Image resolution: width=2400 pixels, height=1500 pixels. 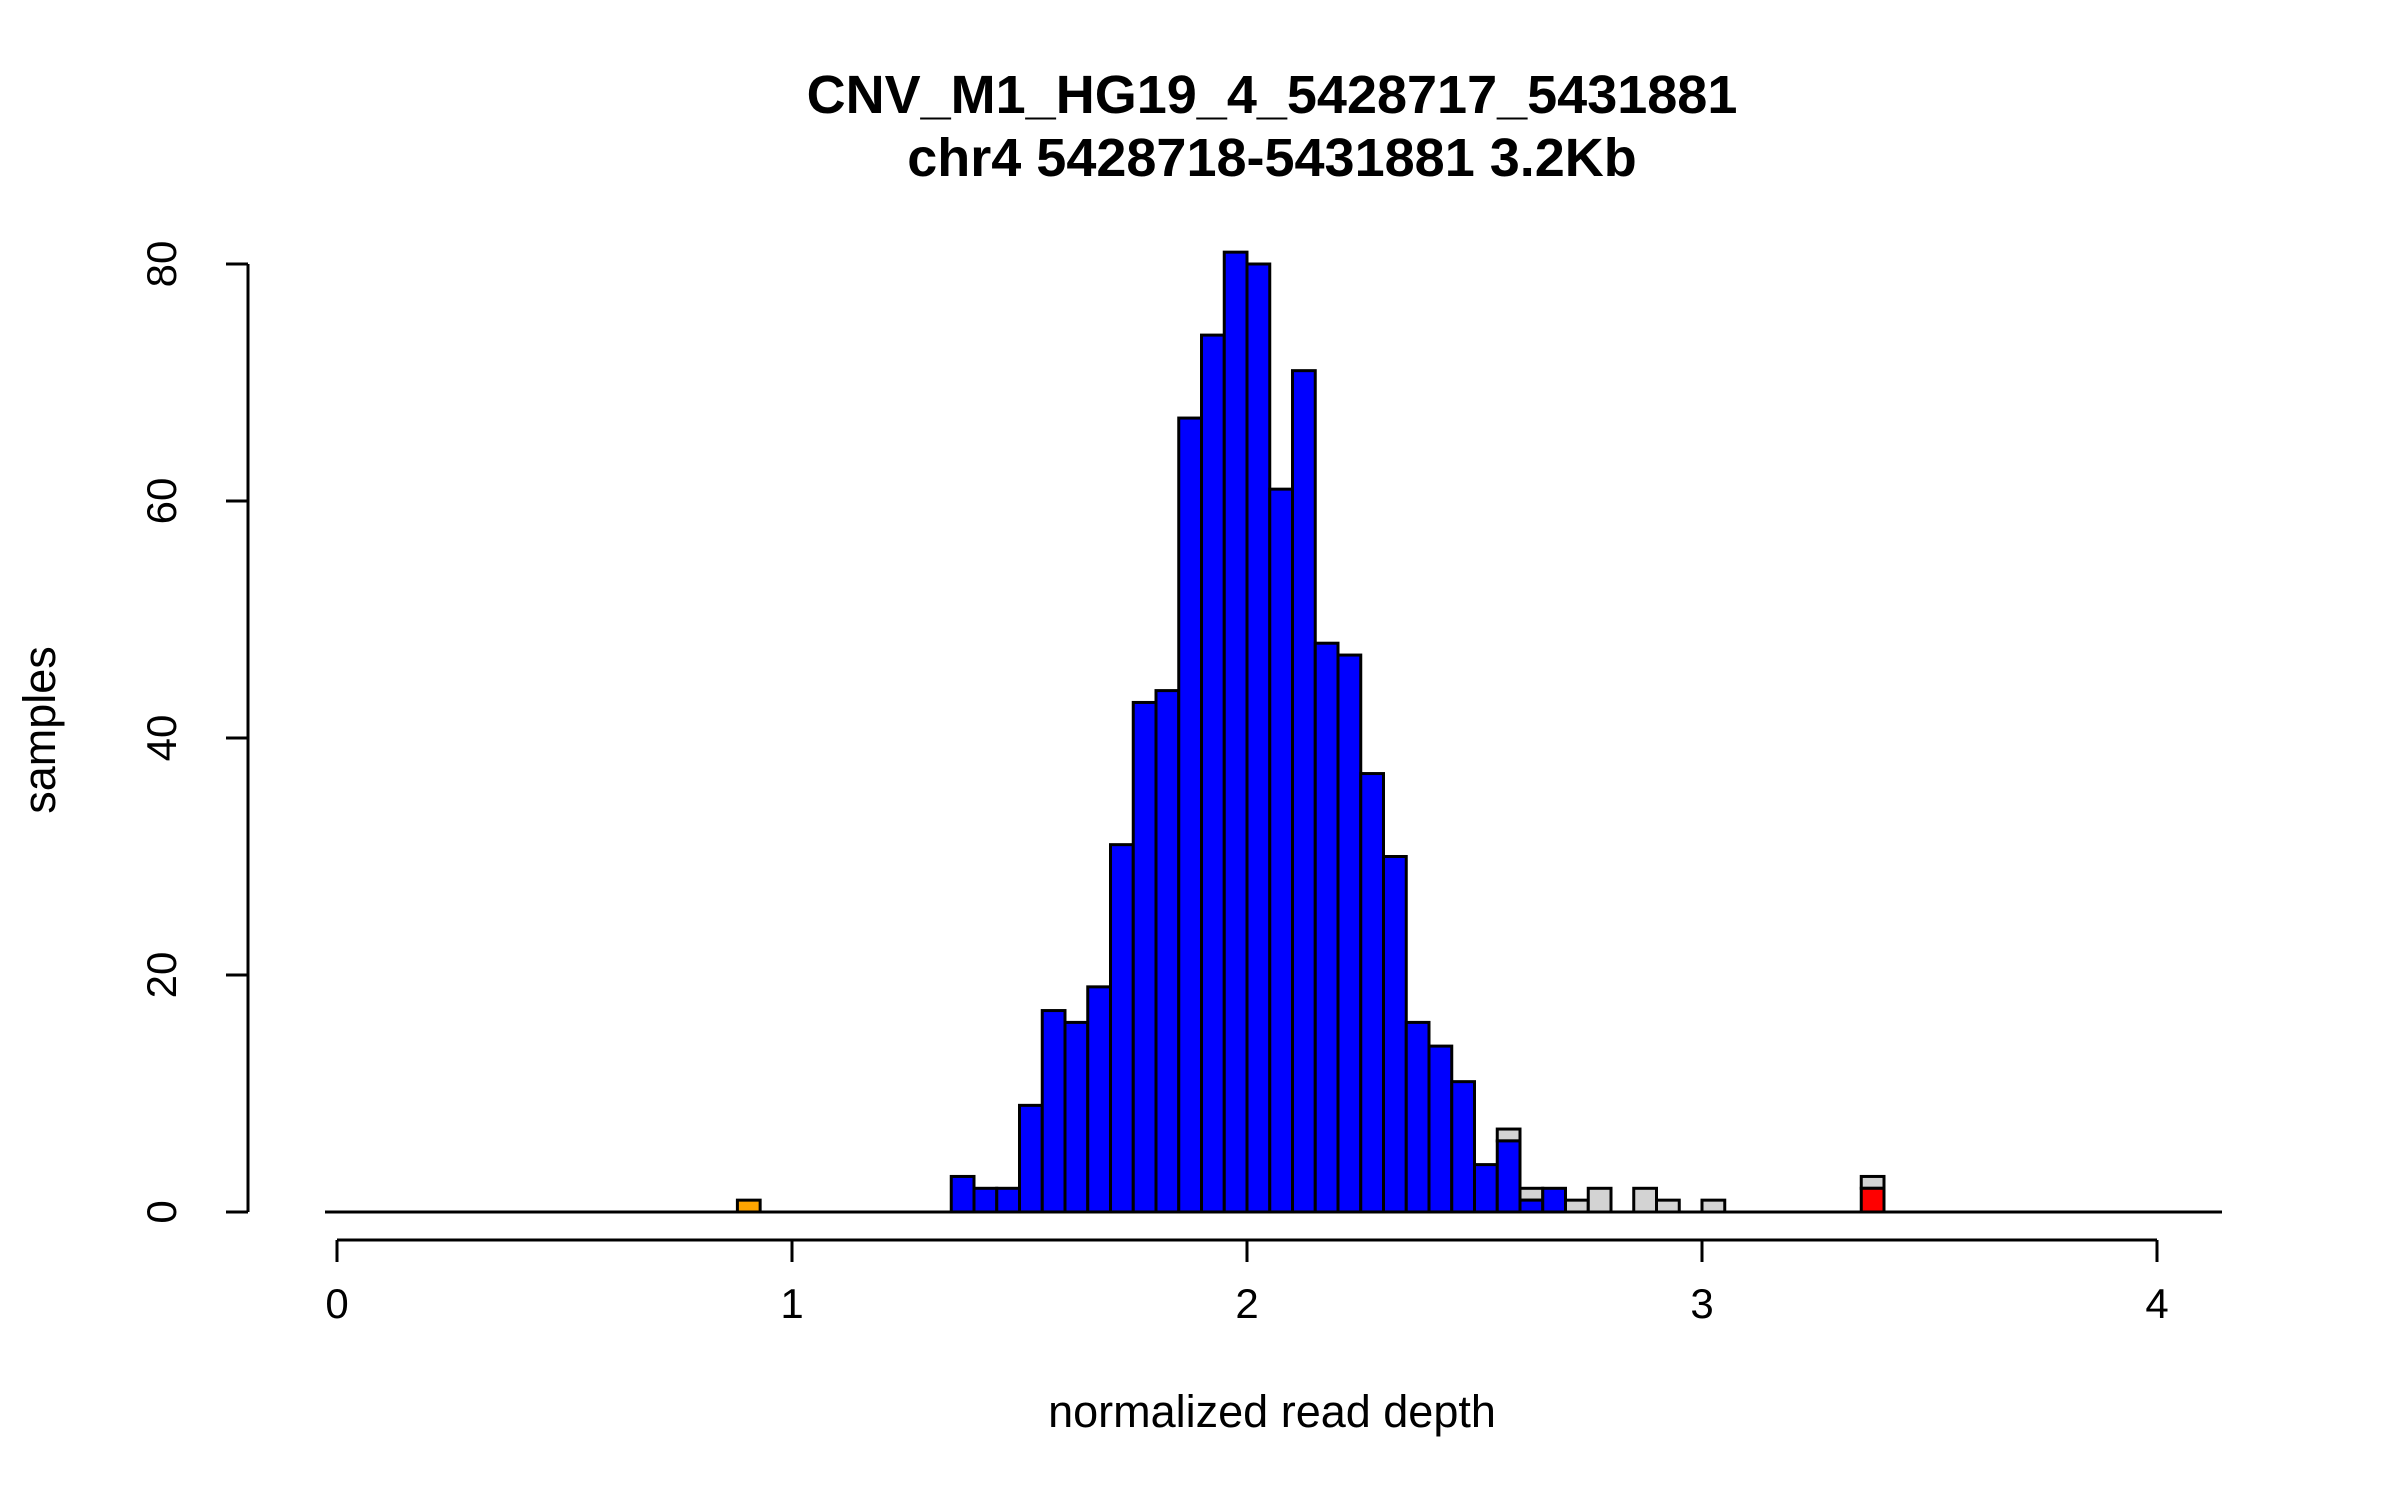 What do you see at coordinates (161, 975) in the screenshot?
I see `y-tick-label: 20` at bounding box center [161, 975].